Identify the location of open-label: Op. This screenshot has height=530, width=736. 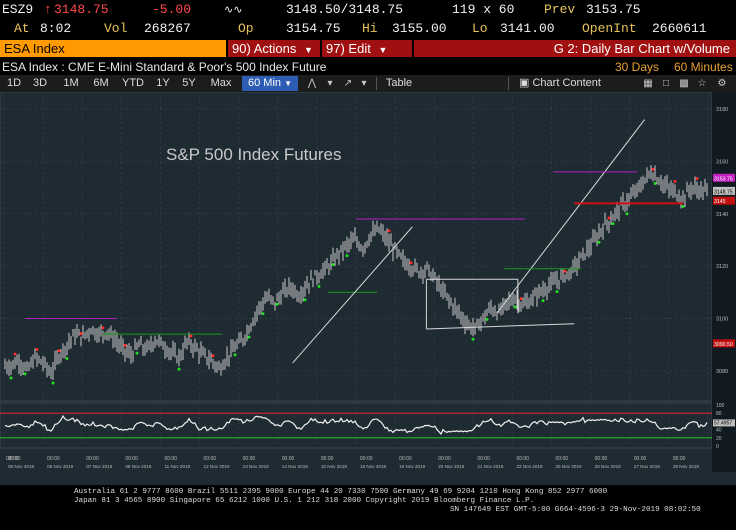
(246, 28).